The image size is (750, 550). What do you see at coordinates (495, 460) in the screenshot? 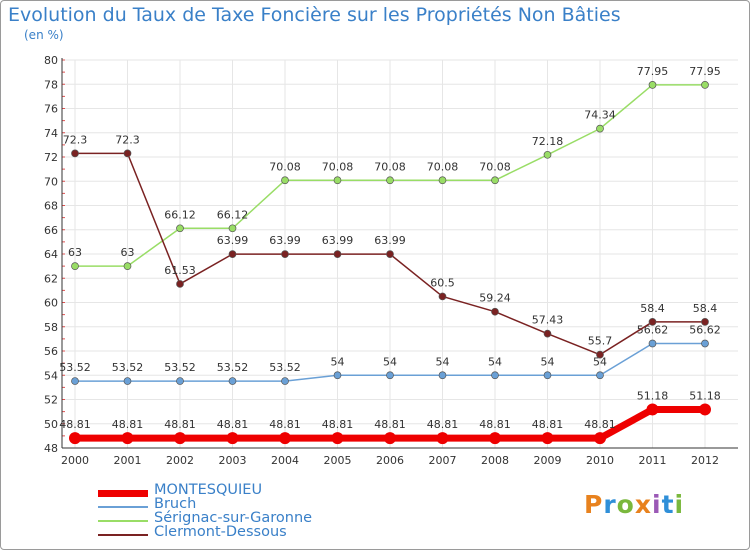
I see `x-tick-label: 2008` at bounding box center [495, 460].